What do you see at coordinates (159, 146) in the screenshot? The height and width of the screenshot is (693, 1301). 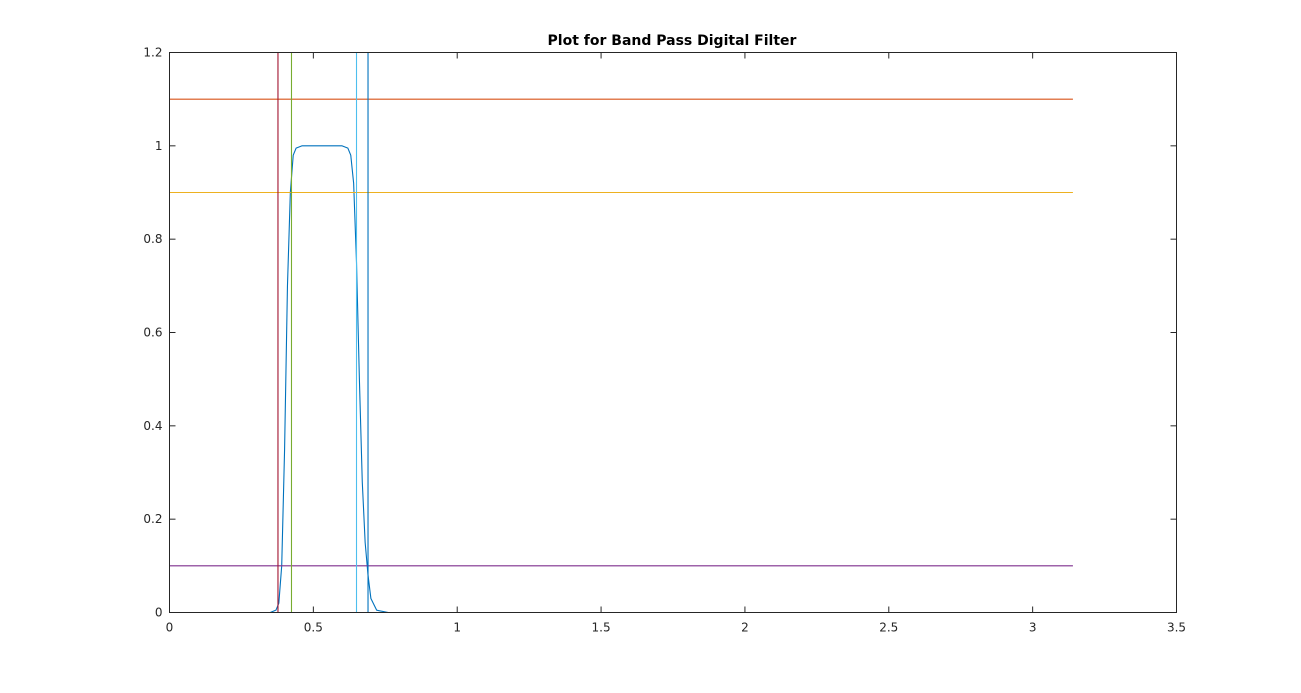 I see `y-tick-label: 1` at bounding box center [159, 146].